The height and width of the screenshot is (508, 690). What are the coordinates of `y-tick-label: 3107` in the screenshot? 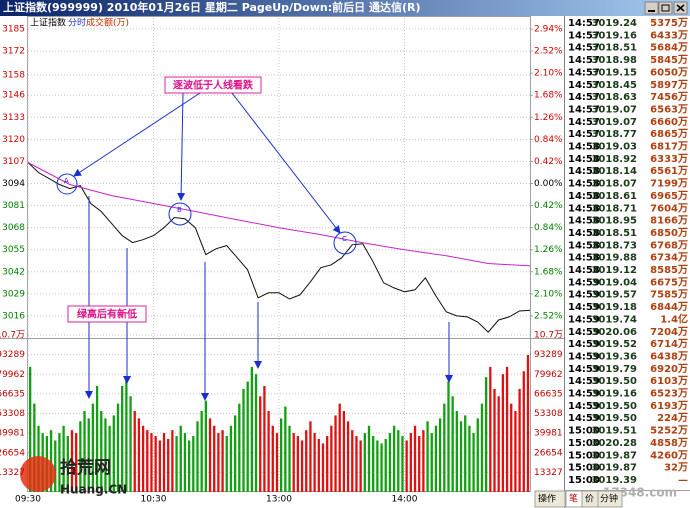 It's located at (13, 162).